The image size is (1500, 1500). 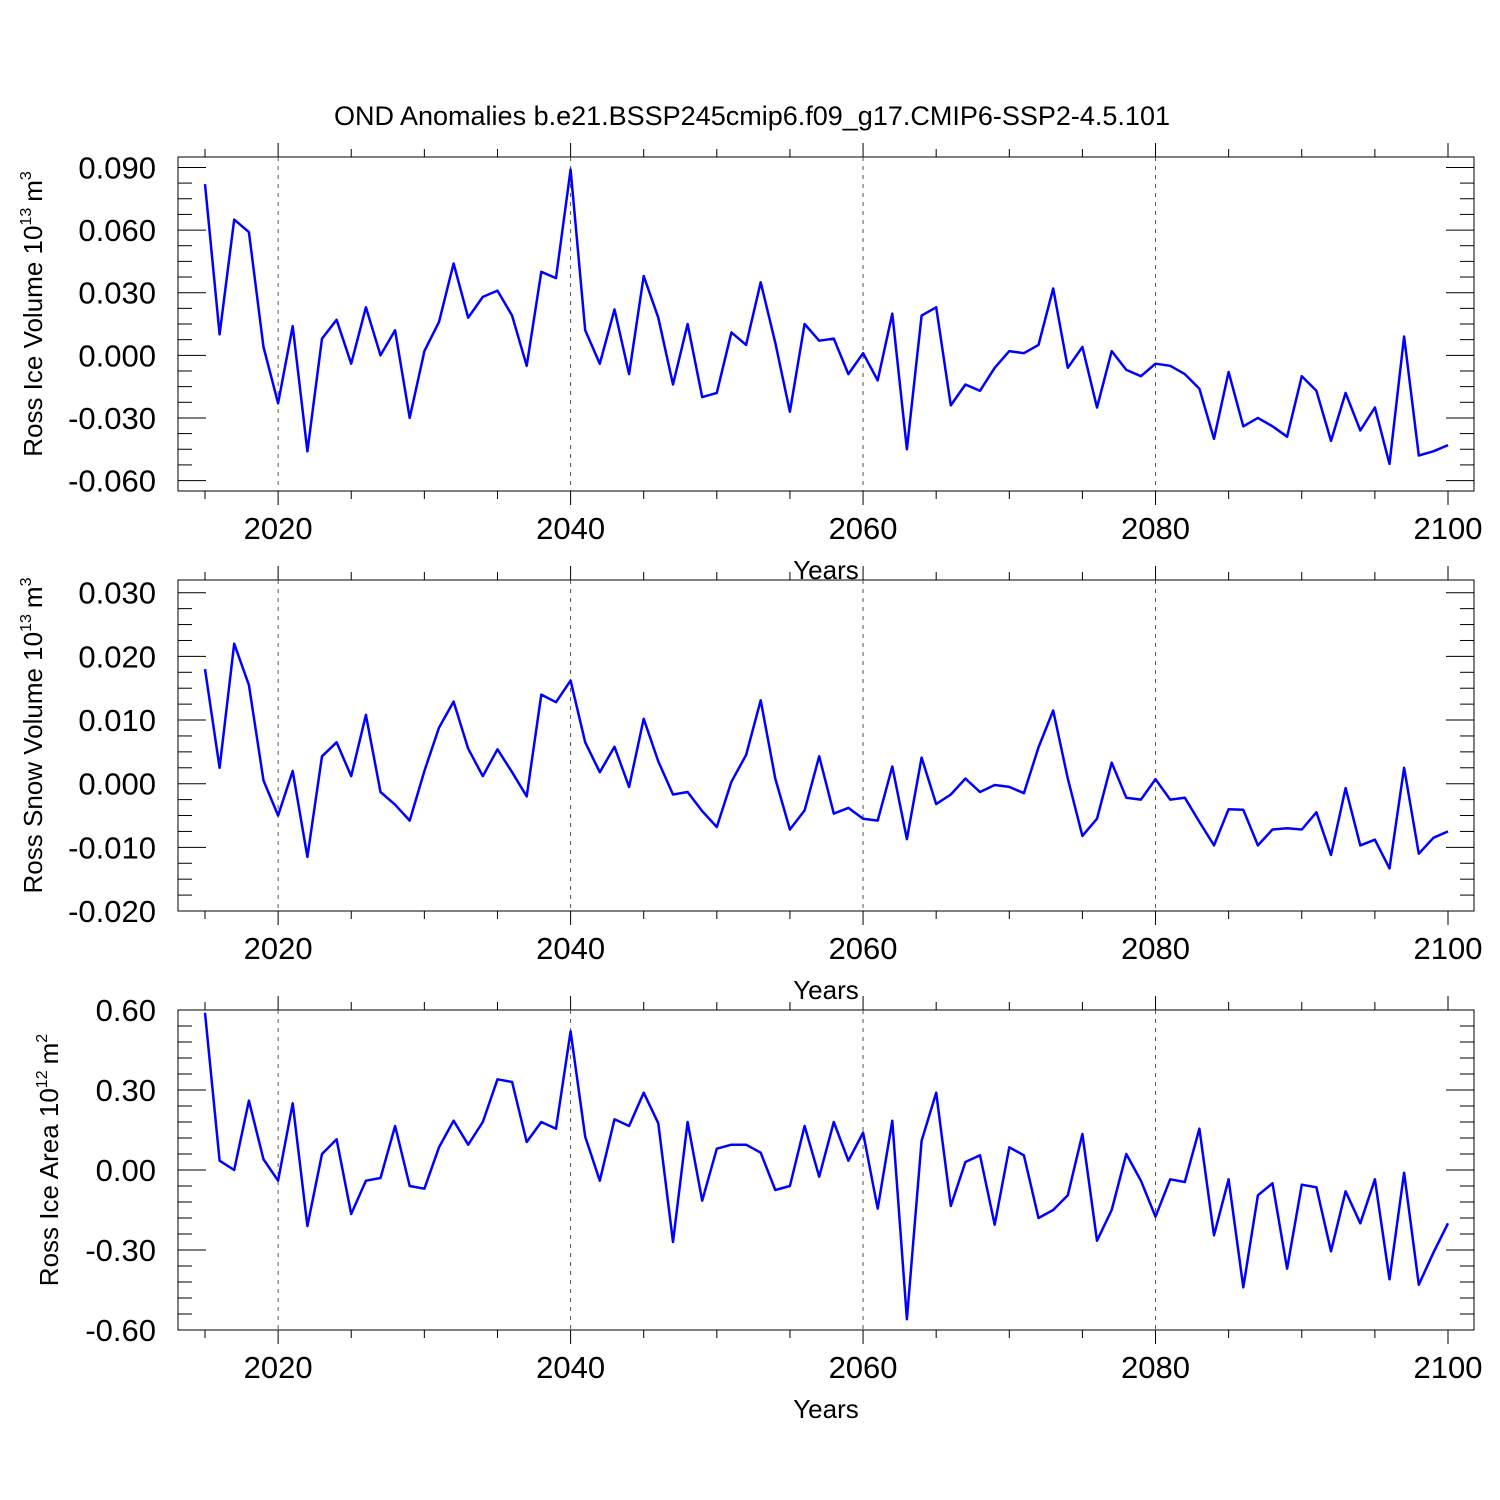 What do you see at coordinates (117, 720) in the screenshot?
I see `y-tick-label: 0.010` at bounding box center [117, 720].